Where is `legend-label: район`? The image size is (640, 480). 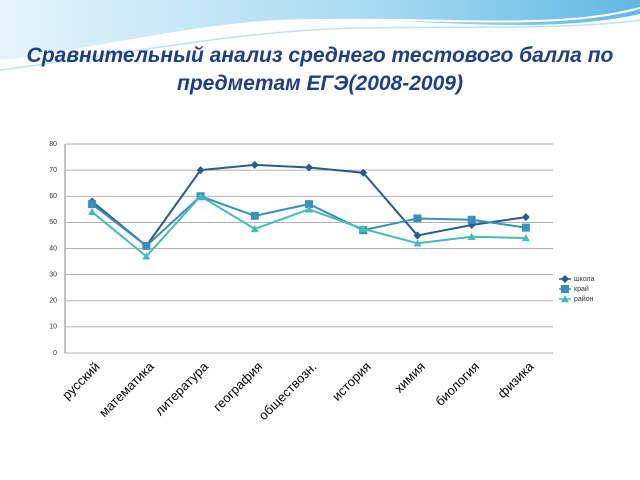 legend-label: район is located at coordinates (584, 299).